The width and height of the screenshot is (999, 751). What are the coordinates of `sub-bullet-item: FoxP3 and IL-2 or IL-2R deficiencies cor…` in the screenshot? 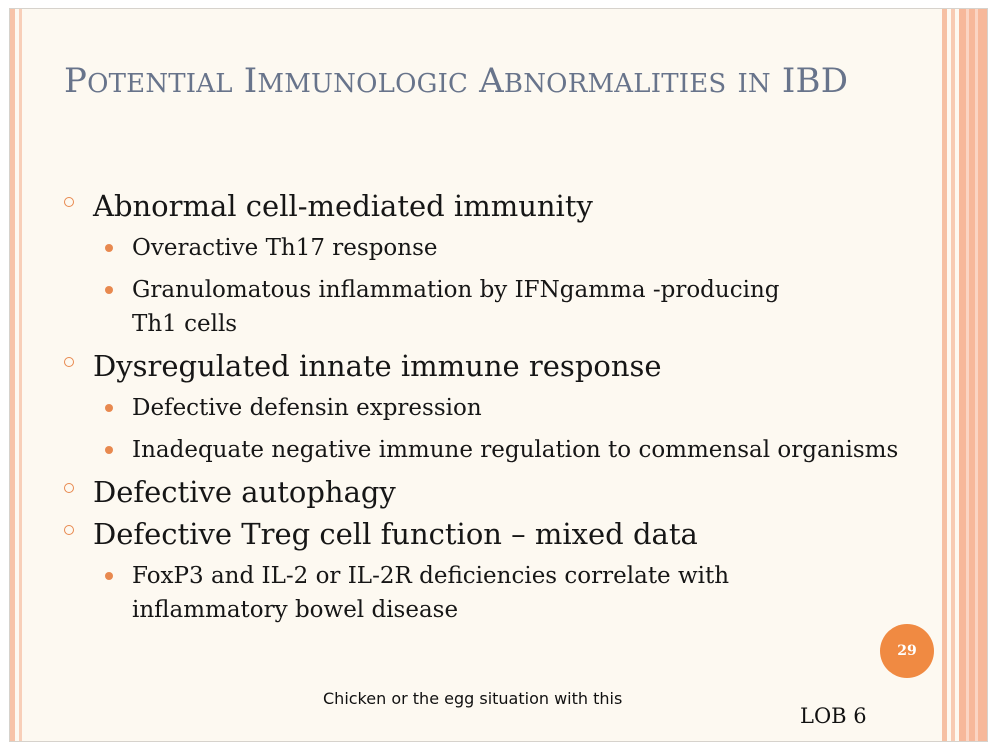 It's located at (476, 593).